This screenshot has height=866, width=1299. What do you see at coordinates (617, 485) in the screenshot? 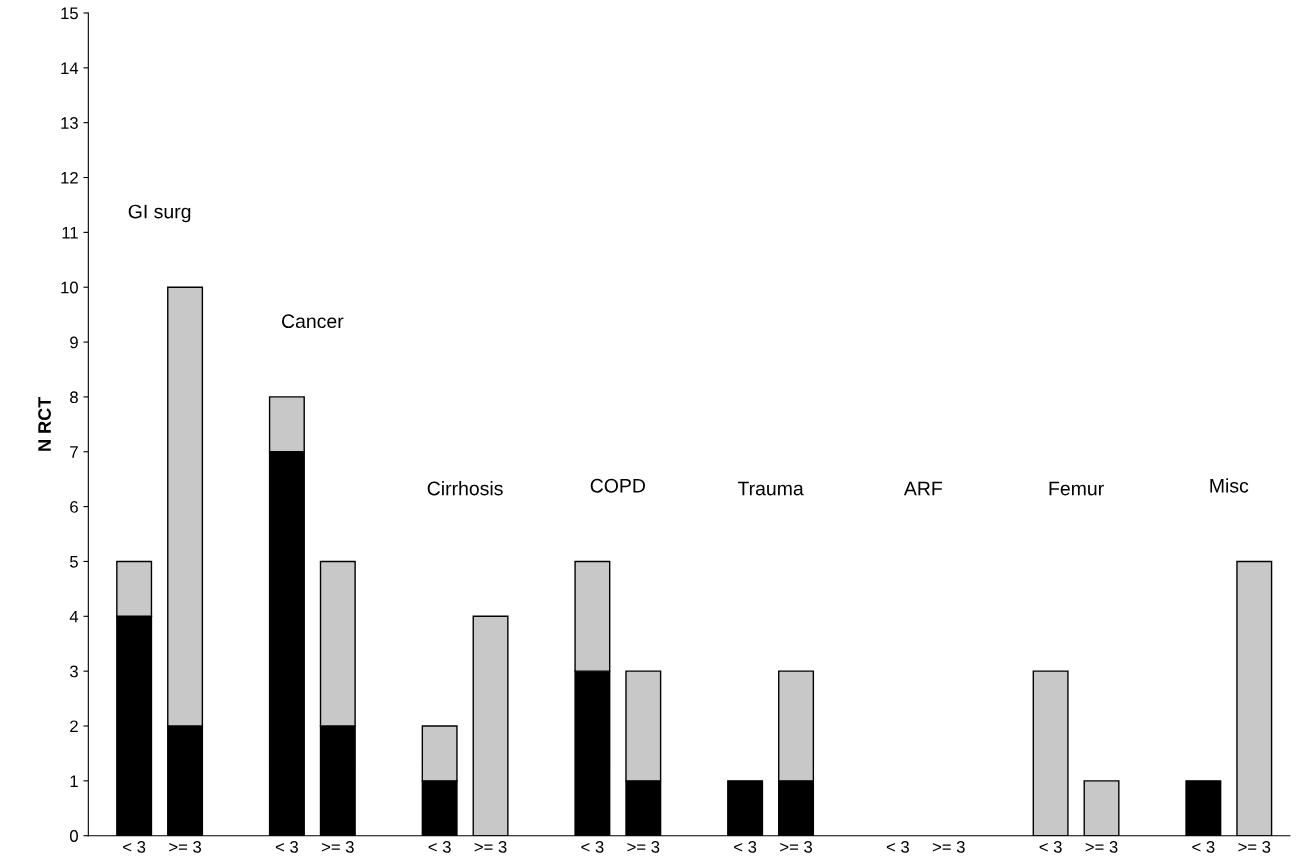
I see `annotation: COPD` at bounding box center [617, 485].